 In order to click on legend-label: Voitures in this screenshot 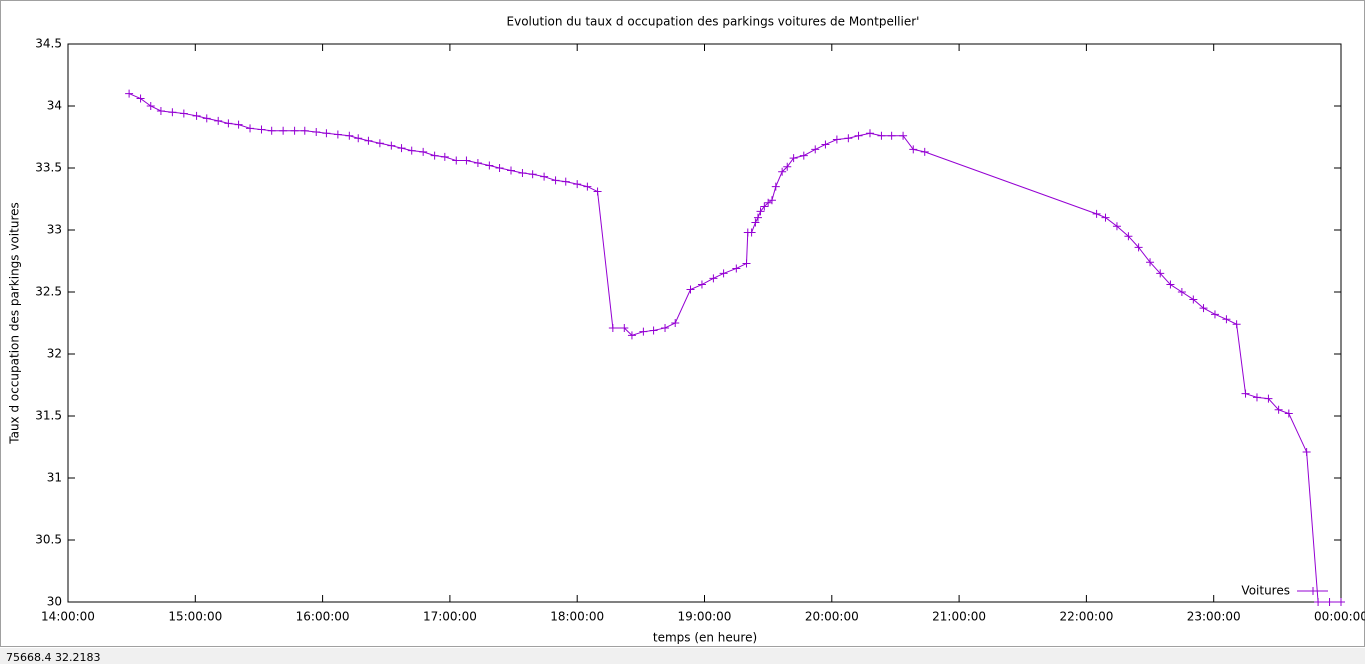, I will do `click(1265, 591)`.